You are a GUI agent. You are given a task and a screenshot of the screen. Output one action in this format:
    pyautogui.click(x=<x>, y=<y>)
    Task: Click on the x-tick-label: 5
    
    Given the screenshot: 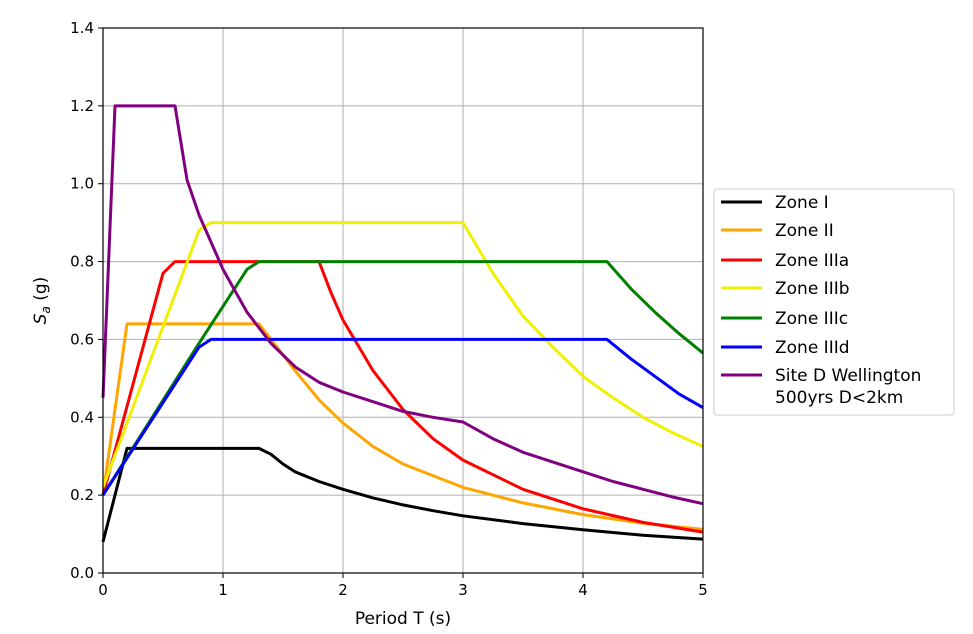 What is the action you would take?
    pyautogui.click(x=703, y=590)
    